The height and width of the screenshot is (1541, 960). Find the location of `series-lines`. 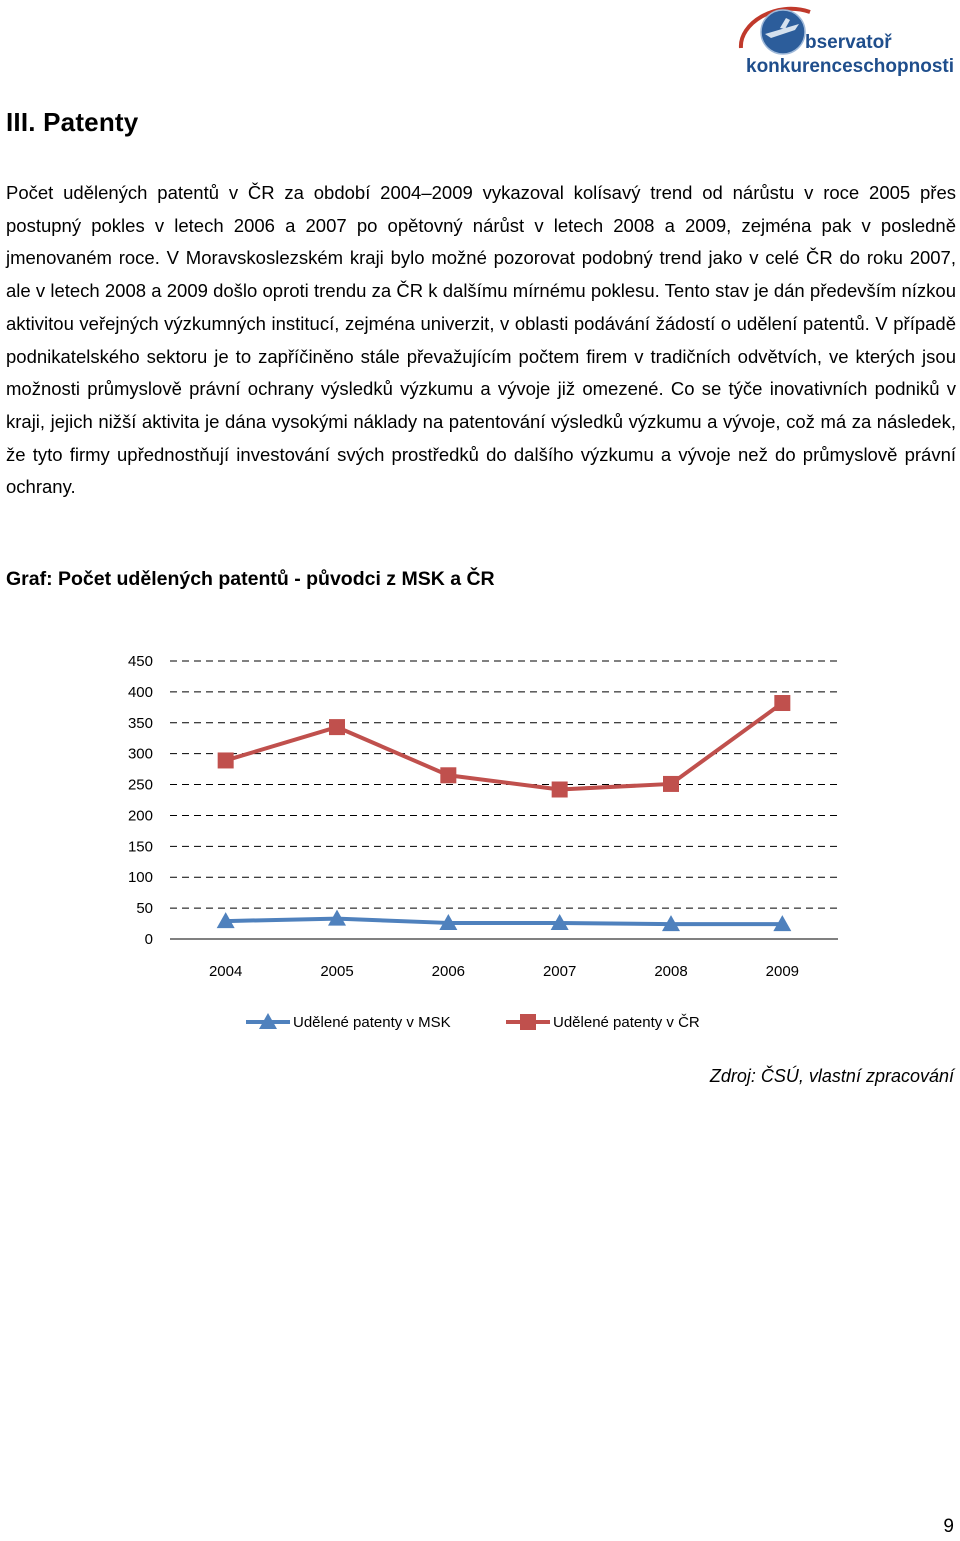

series-lines is located at coordinates (504, 814).